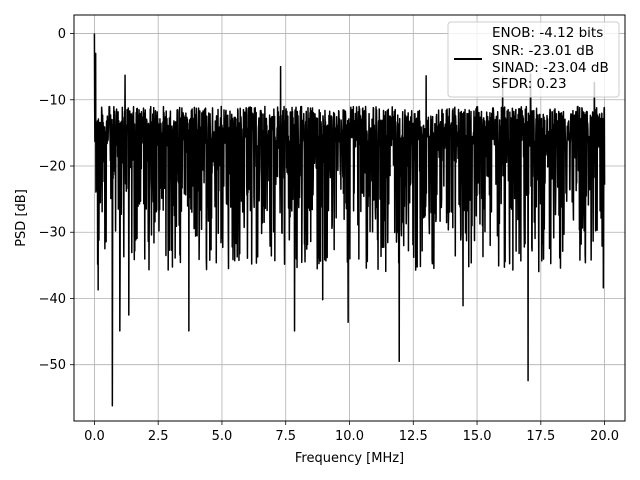  Describe the element at coordinates (547, 33) in the screenshot. I see `legend-entry-enob: ENOB: -4.12 bits` at that location.